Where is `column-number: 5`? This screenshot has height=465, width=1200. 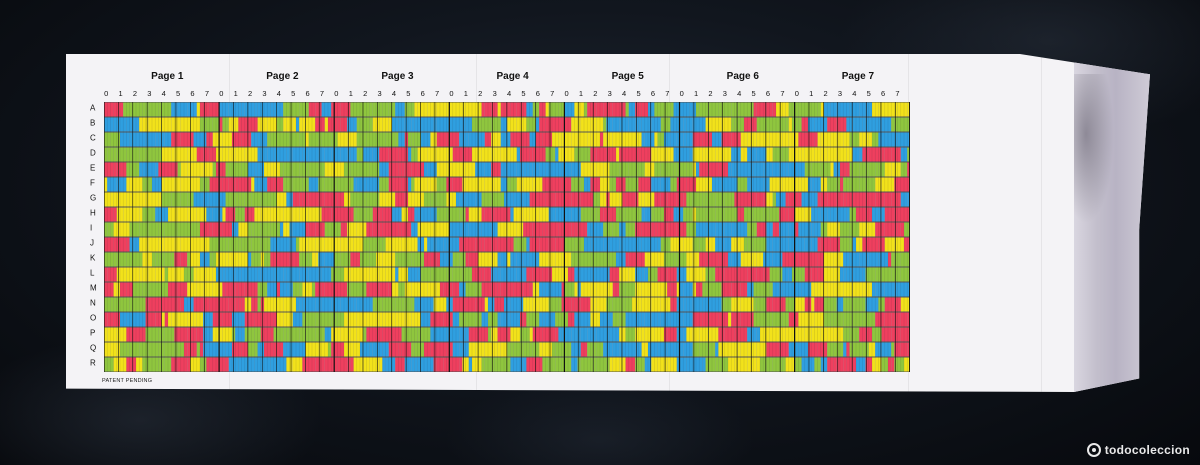
column-number: 5 is located at coordinates (408, 93).